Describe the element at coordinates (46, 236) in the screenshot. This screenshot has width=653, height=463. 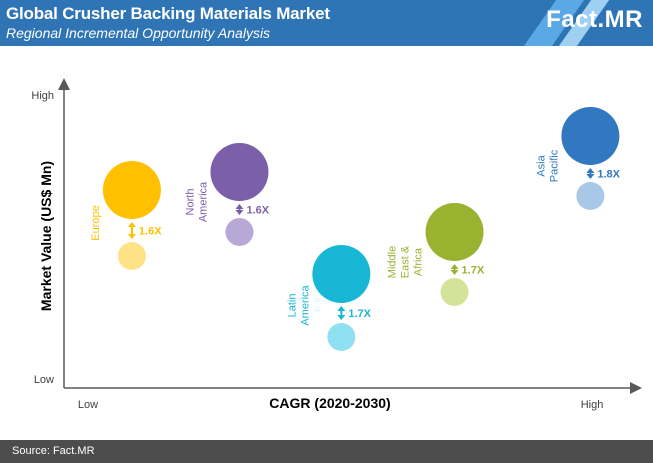
I see `y-axis-label: Market Value (US$ Mn)` at that location.